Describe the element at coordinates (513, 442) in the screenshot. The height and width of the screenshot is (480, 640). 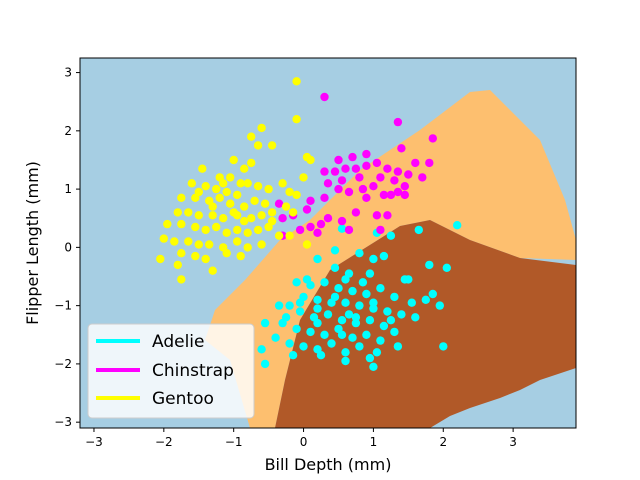
I see `x-tick-label: 3` at that location.